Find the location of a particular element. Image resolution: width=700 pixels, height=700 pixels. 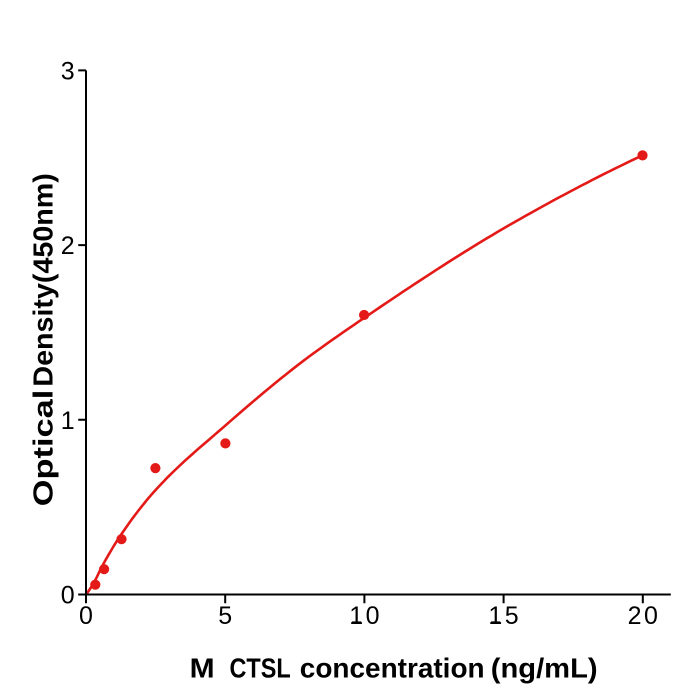

svg-text: Optical is located at coordinates (43, 448).